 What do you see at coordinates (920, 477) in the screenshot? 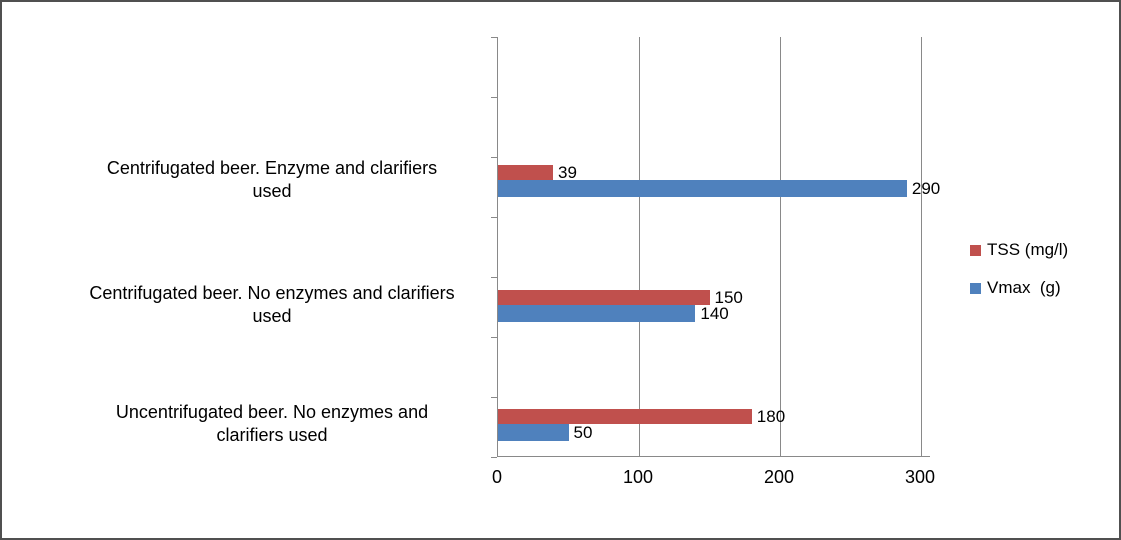
I see `x-axis-tick-label: 300` at bounding box center [920, 477].